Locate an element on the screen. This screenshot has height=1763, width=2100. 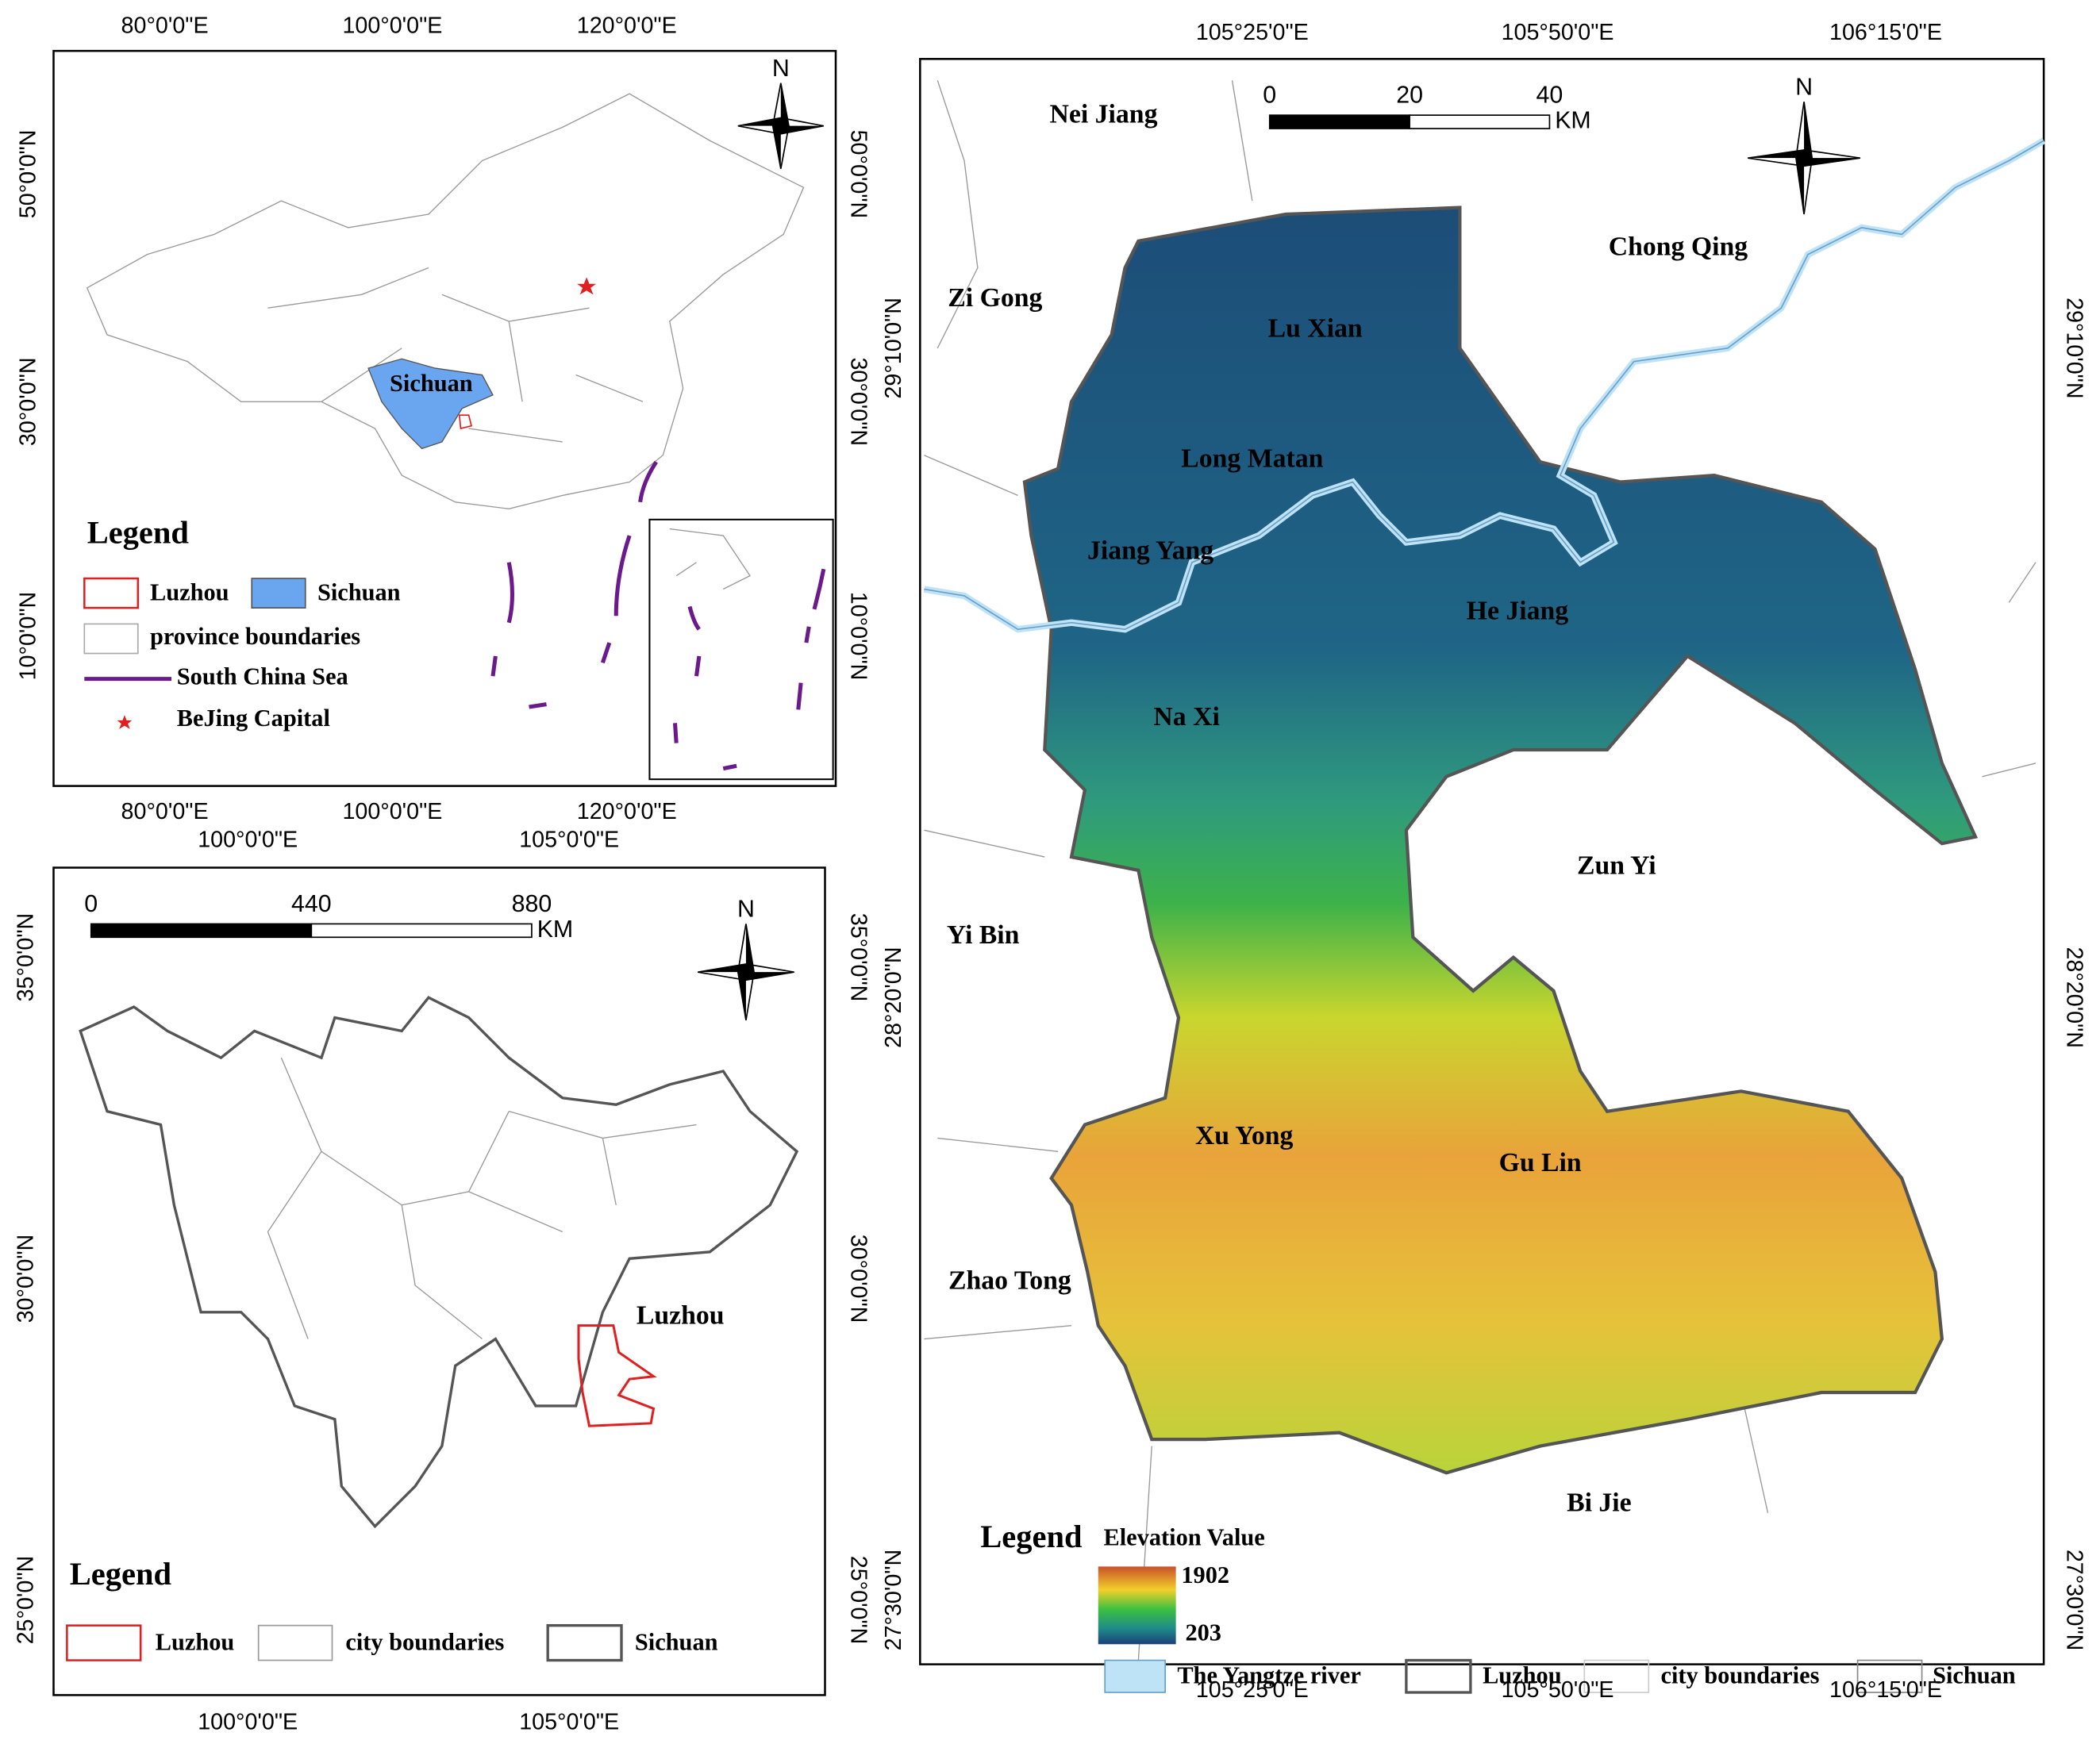
legend-label: South China Sea is located at coordinates (262, 676).